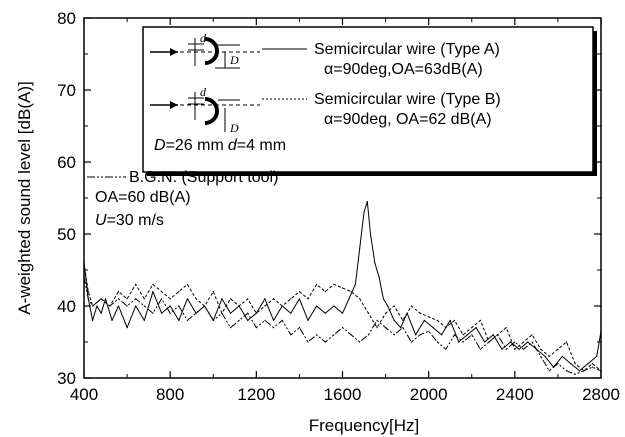  I want to click on y-tick-label-80: 80, so click(66, 18).